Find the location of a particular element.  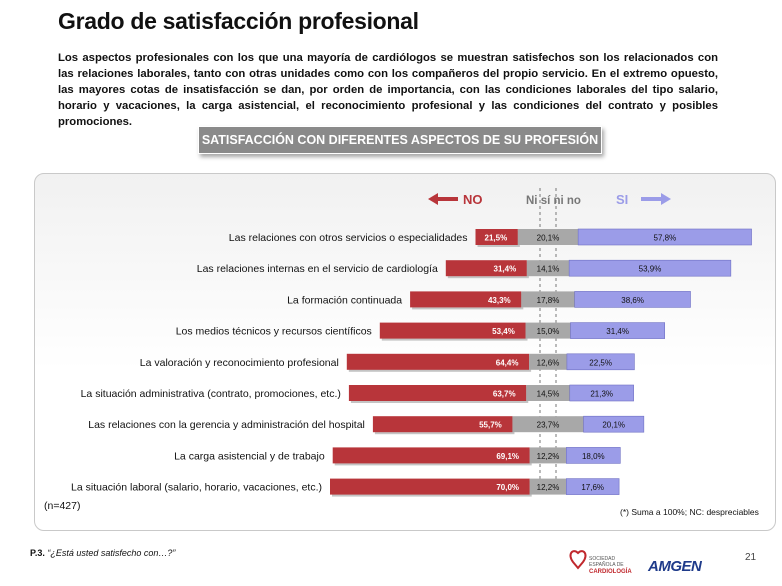

value-label-si: 18,0% is located at coordinates (593, 456).